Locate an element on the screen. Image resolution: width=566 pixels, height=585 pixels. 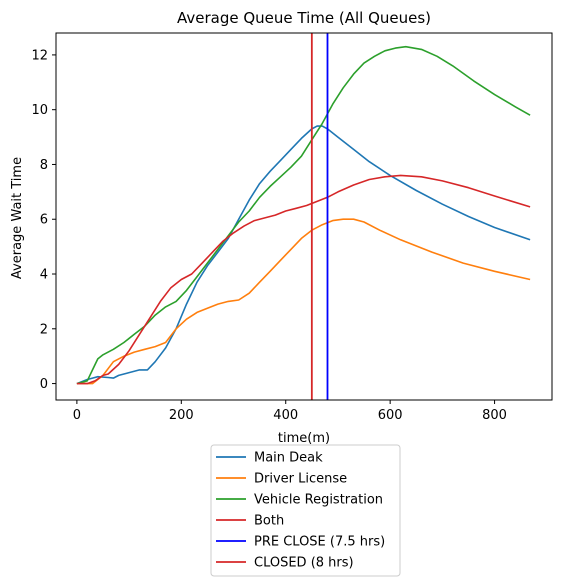
x-tick-label: 800 is located at coordinates (494, 415).